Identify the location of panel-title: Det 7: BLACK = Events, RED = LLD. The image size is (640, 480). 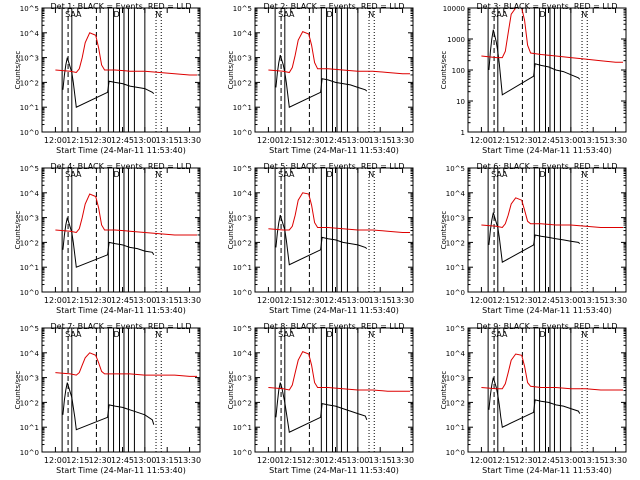
(121, 326).